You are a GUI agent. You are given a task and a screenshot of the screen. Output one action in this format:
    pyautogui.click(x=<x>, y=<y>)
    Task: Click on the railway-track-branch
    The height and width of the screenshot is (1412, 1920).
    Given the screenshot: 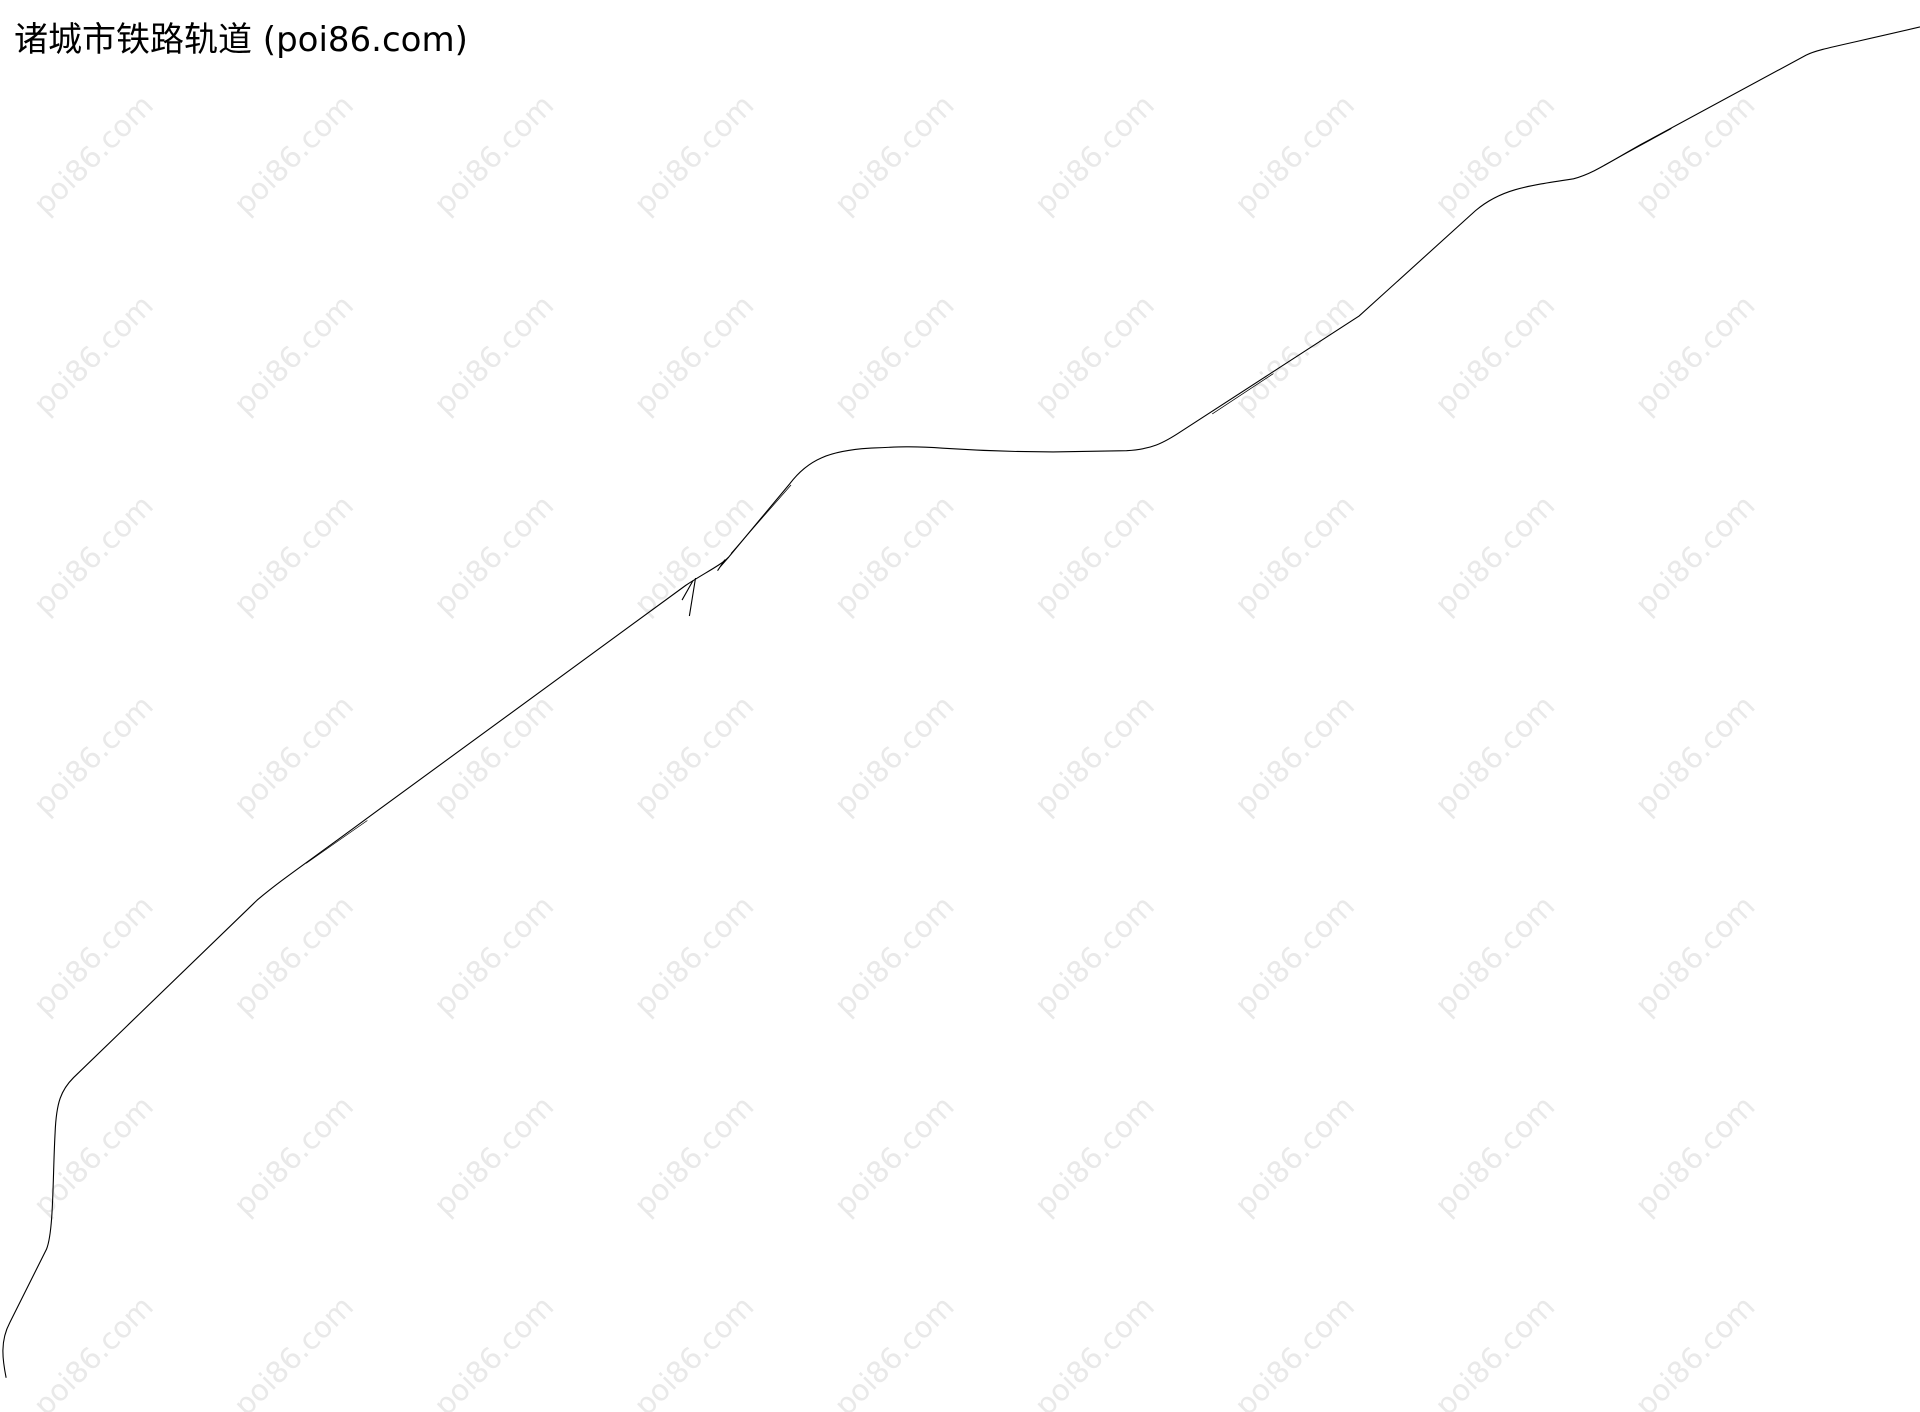 What is the action you would take?
    pyautogui.click(x=705, y=586)
    